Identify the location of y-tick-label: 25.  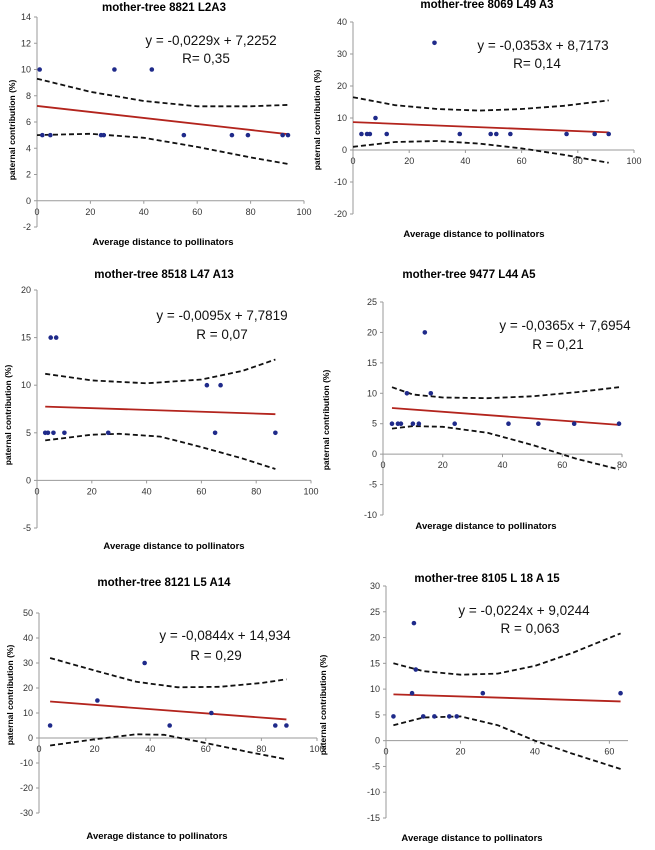
(372, 302).